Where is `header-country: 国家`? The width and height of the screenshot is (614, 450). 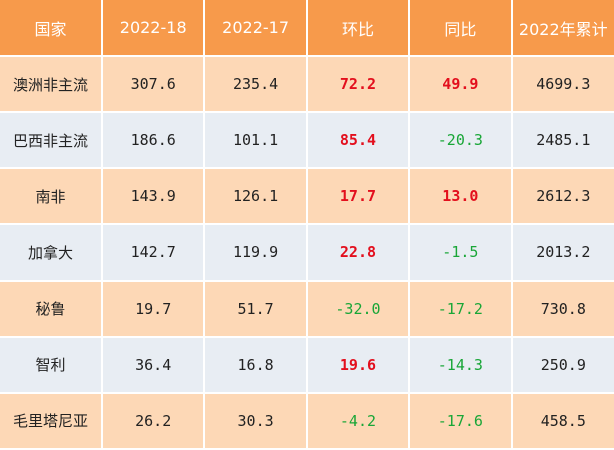
header-country: 国家 is located at coordinates (51, 28).